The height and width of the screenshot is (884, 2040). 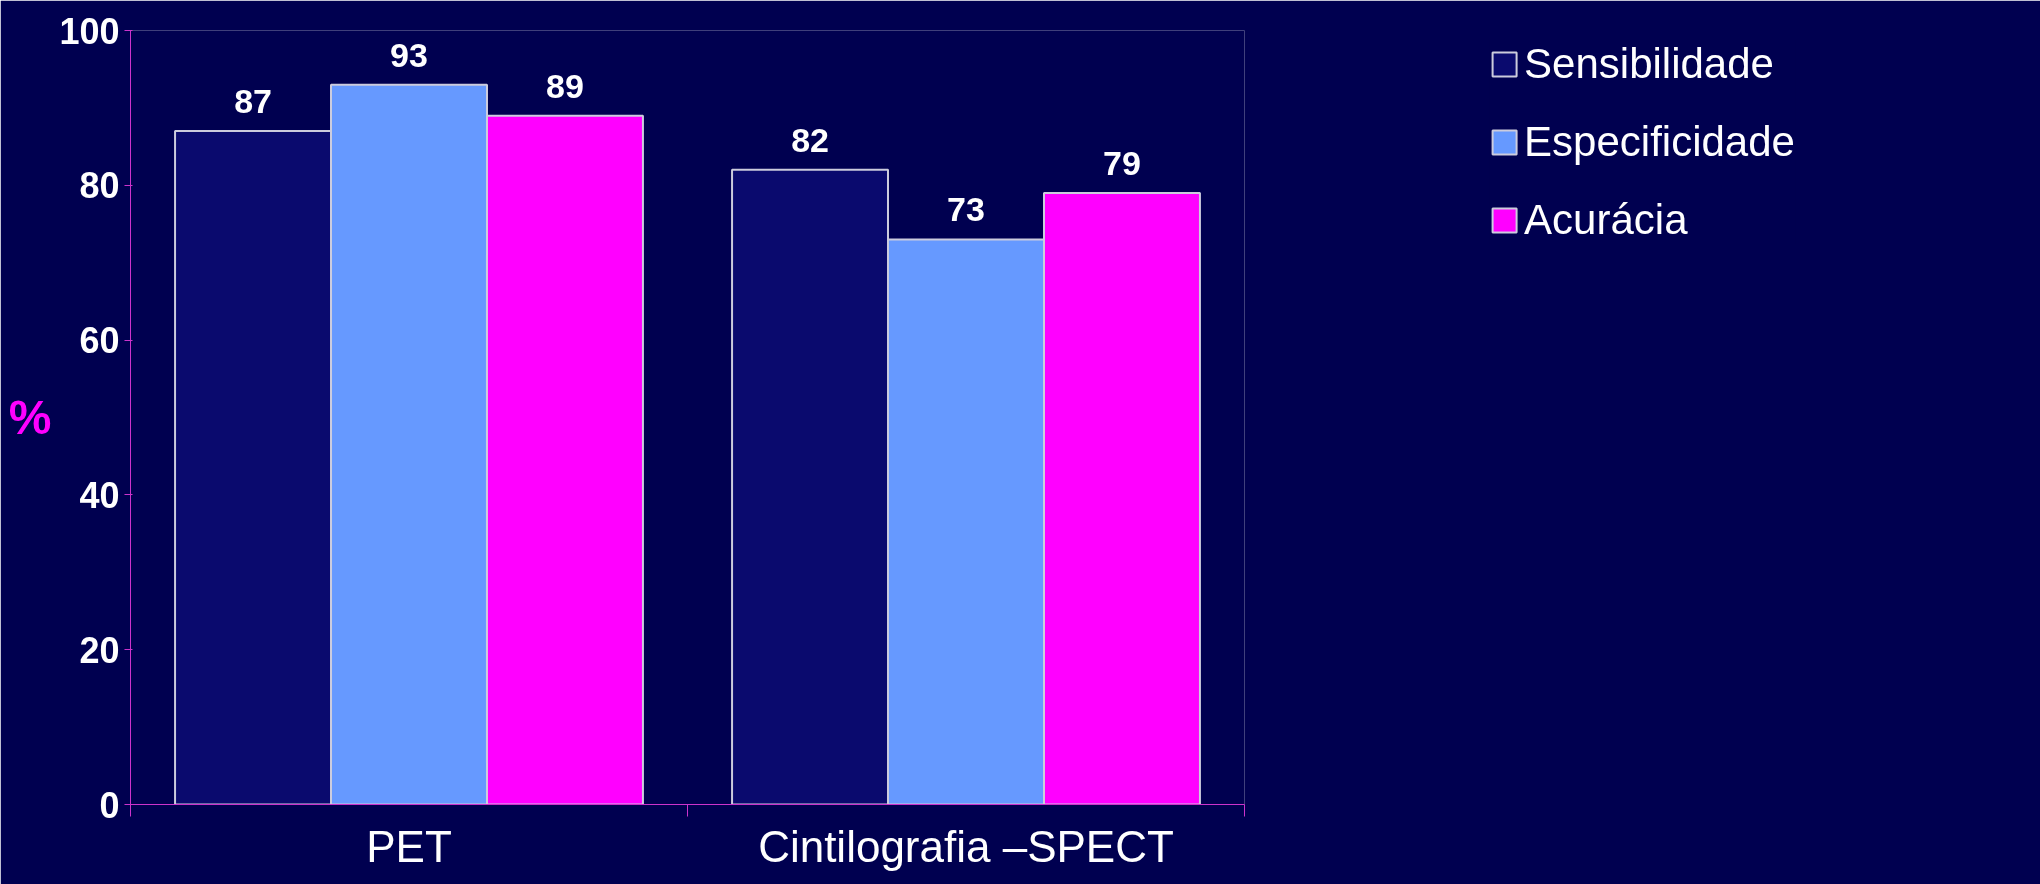 What do you see at coordinates (99, 650) in the screenshot?
I see `y-tick-label: 20` at bounding box center [99, 650].